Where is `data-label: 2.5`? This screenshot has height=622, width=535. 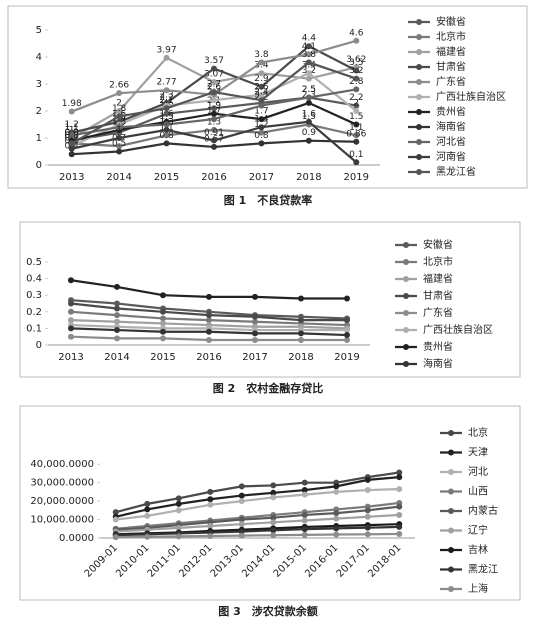 data-label: 2.5 is located at coordinates (309, 90).